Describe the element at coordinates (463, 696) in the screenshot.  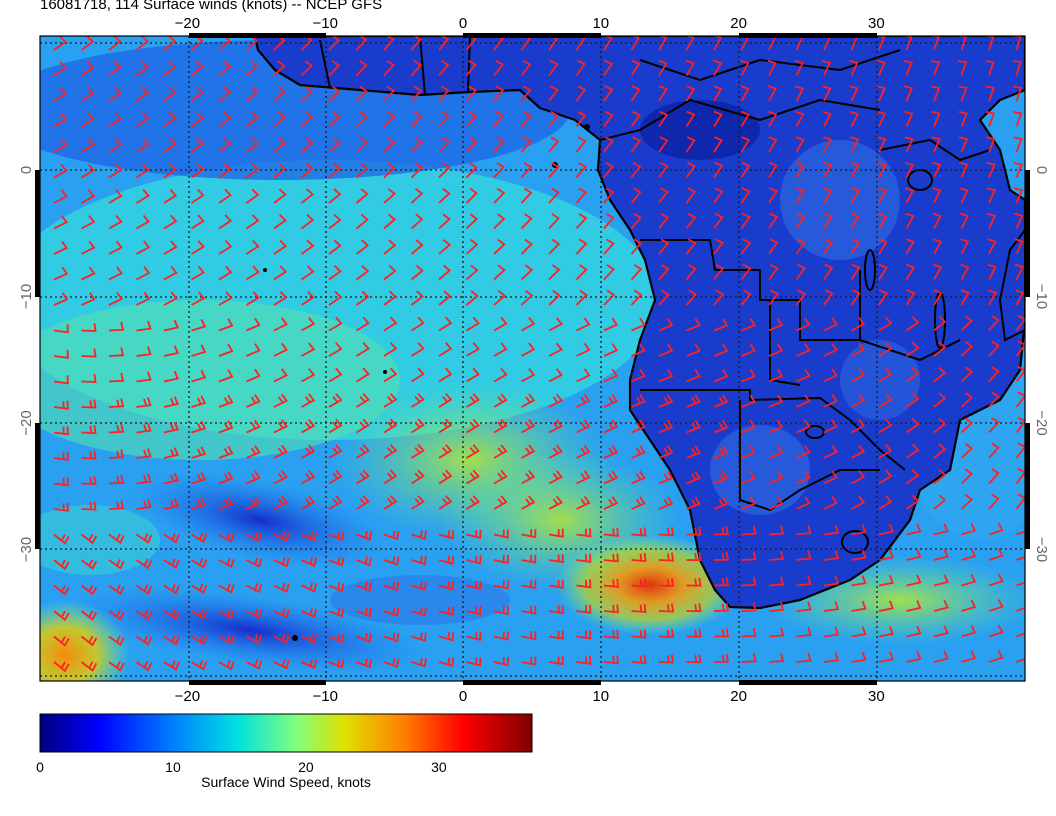
I see `lon-tick-label-bottom: 0` at that location.